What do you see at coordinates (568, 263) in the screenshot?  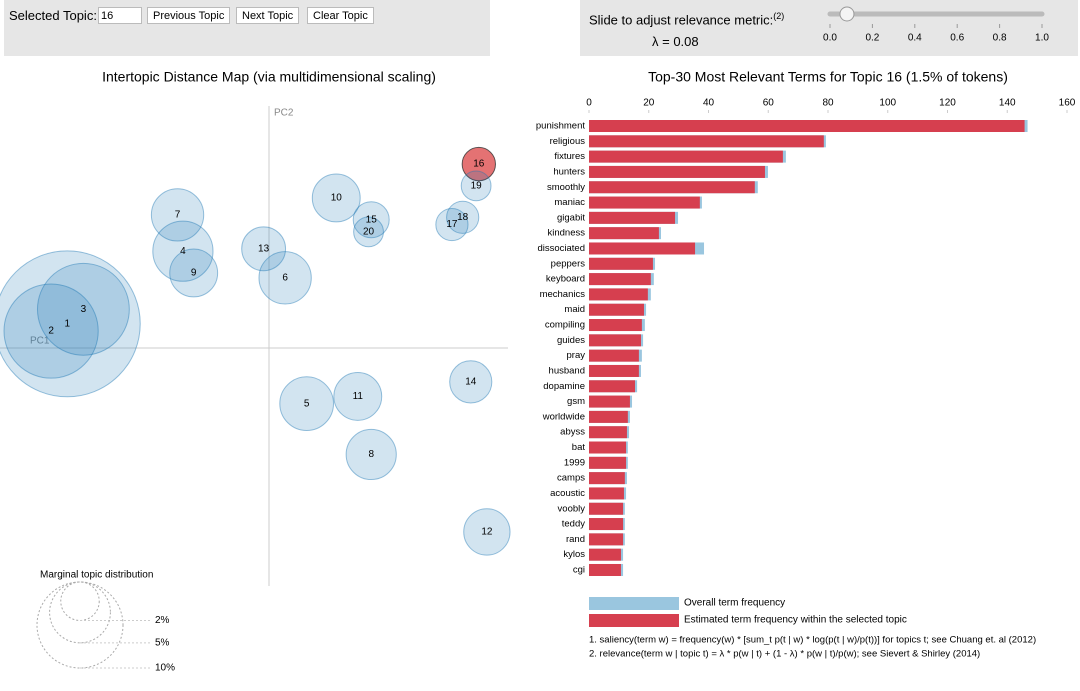 I see `term-label: peppers` at bounding box center [568, 263].